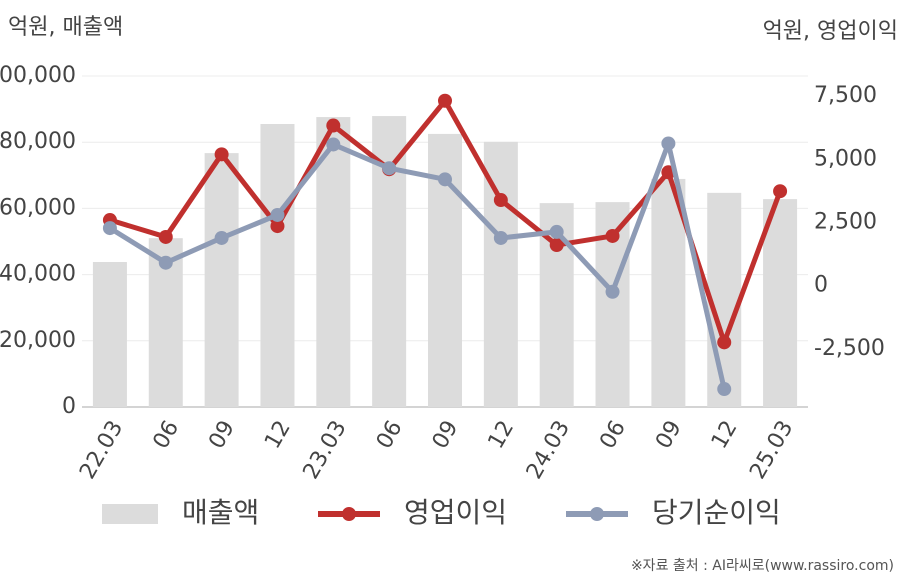 The height and width of the screenshot is (580, 908). What do you see at coordinates (830, 31) in the screenshot?
I see `y2-axis-title: 억원, 영업이익` at bounding box center [830, 31].